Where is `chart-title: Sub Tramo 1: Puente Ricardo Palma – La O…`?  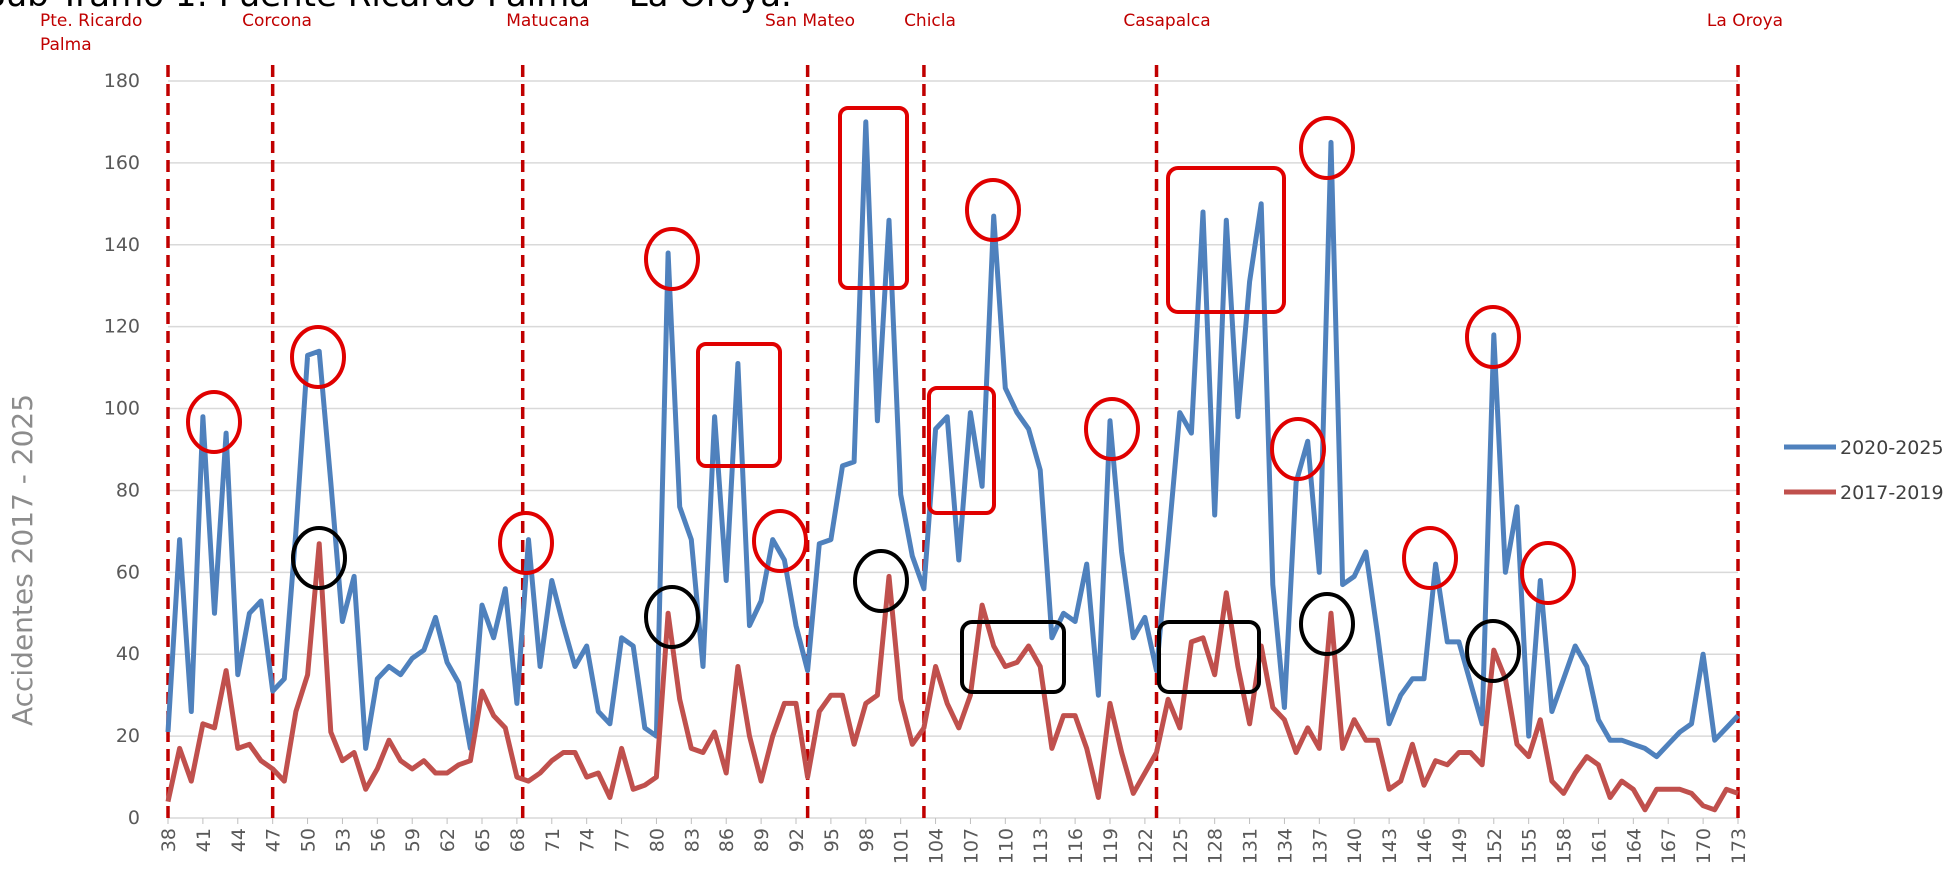
chart-title: Sub Tramo 1: Puente Ricardo Palma – La O… is located at coordinates (396, 7).